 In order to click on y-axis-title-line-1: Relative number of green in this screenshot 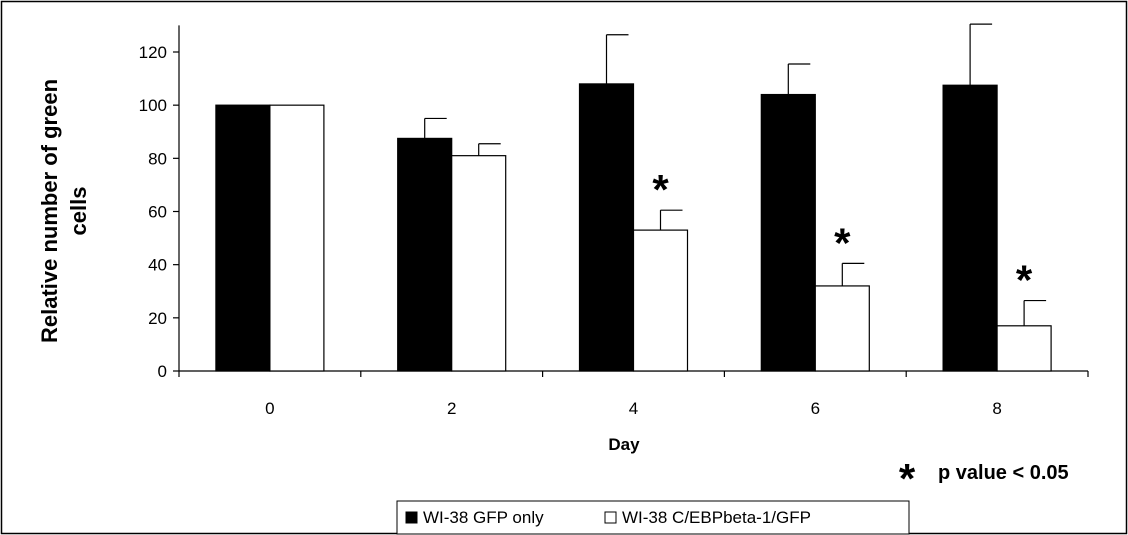, I will do `click(49, 211)`.